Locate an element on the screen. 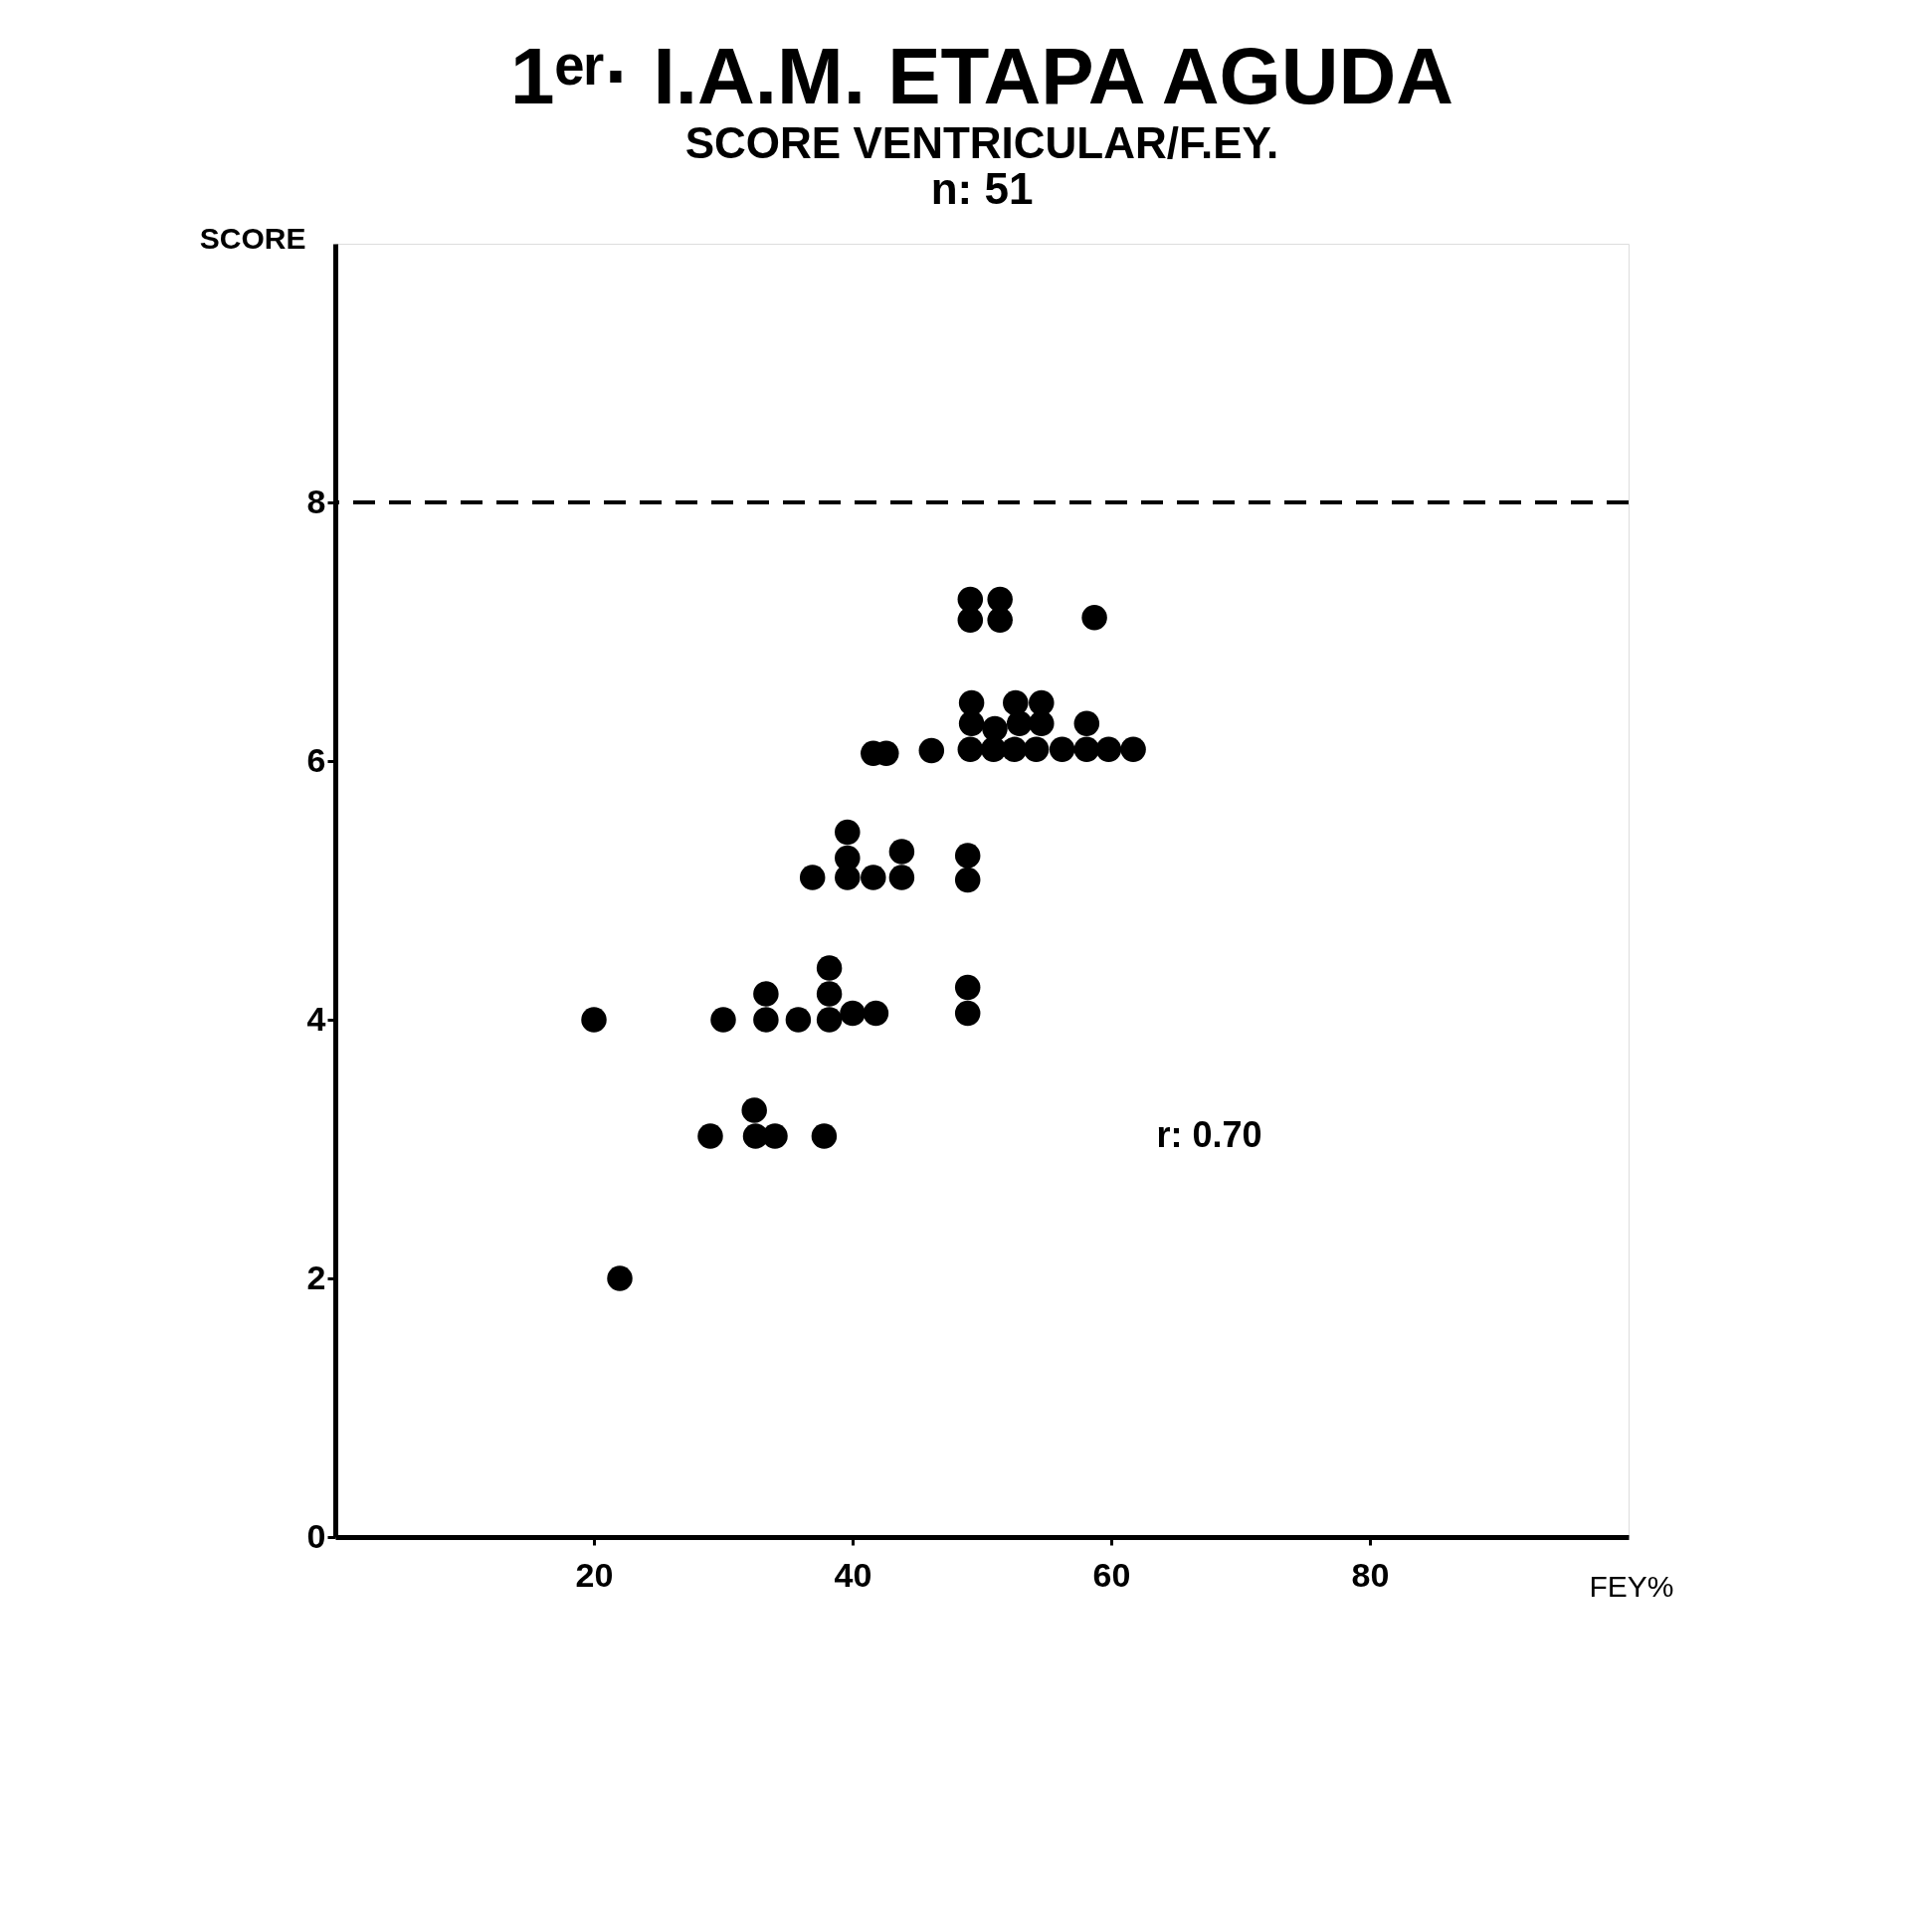 This screenshot has width=1932, height=1931. text: SCORE VENTRICULAR/F.EY. is located at coordinates (981, 142).